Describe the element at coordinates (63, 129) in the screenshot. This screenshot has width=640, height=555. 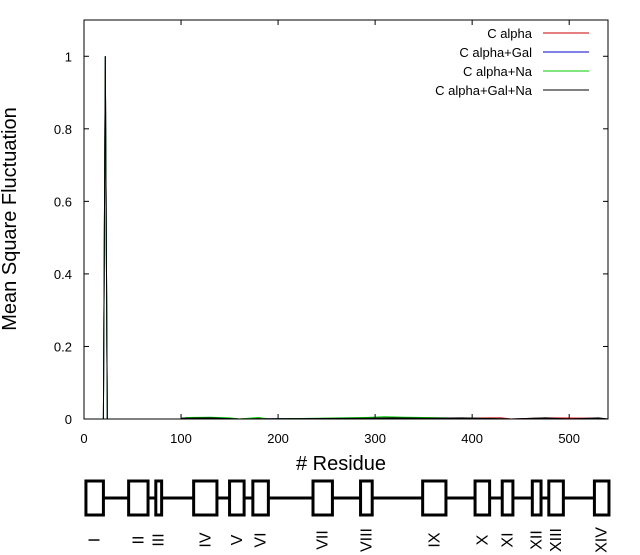
I see `y-tick-label: 0.8` at that location.